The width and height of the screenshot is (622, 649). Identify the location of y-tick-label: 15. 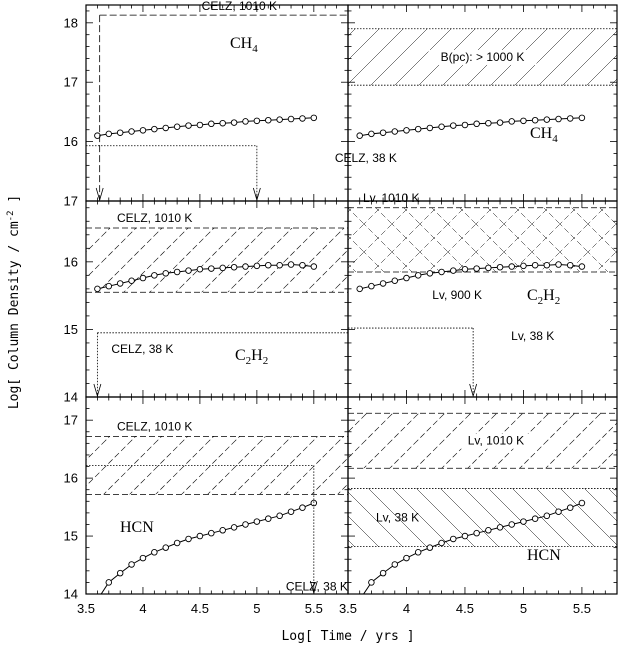
(71, 329).